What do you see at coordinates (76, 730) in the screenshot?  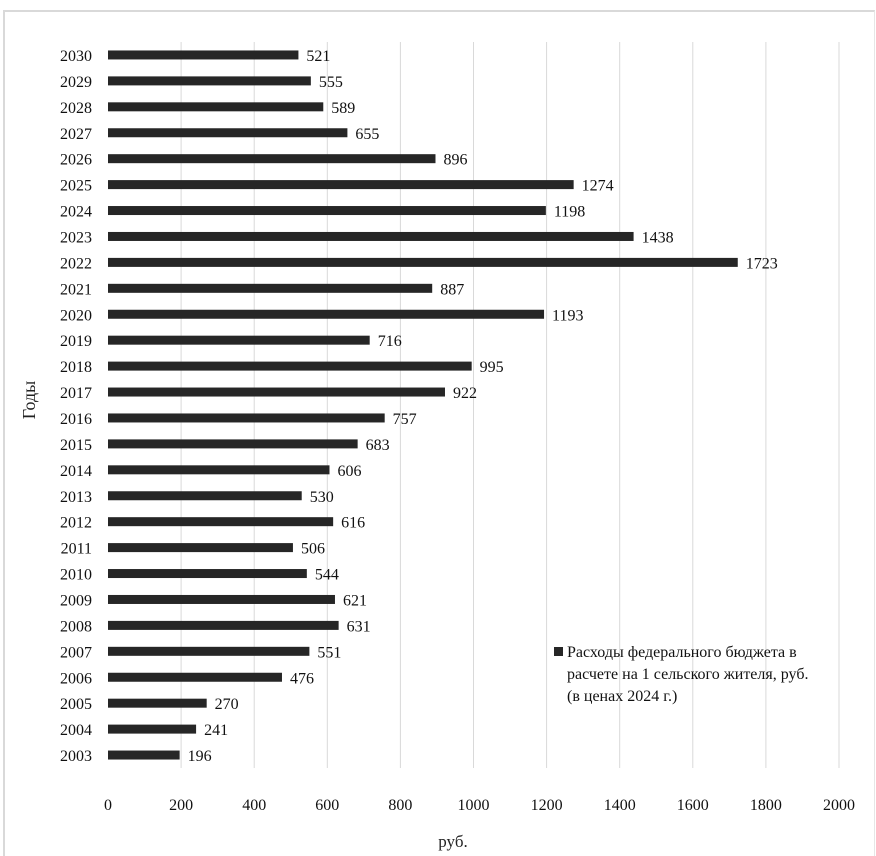 I see `y-tick-label: 2004` at bounding box center [76, 730].